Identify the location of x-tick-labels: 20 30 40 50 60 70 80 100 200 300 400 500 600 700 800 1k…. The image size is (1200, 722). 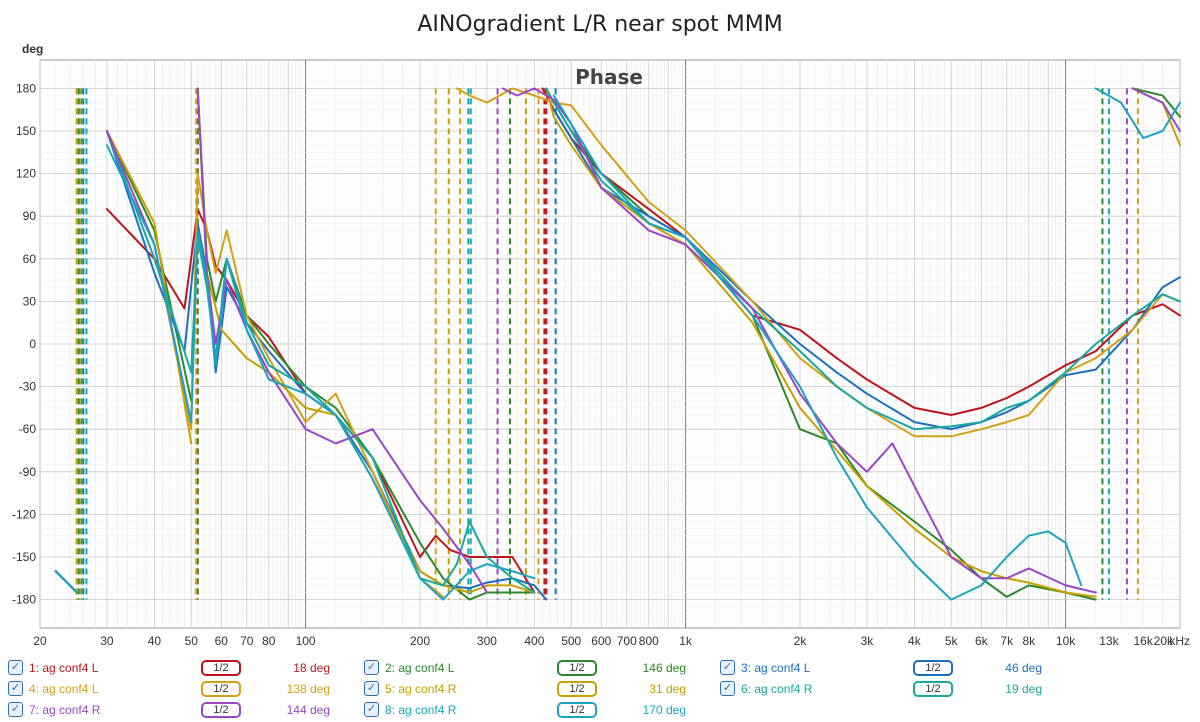
(603, 641).